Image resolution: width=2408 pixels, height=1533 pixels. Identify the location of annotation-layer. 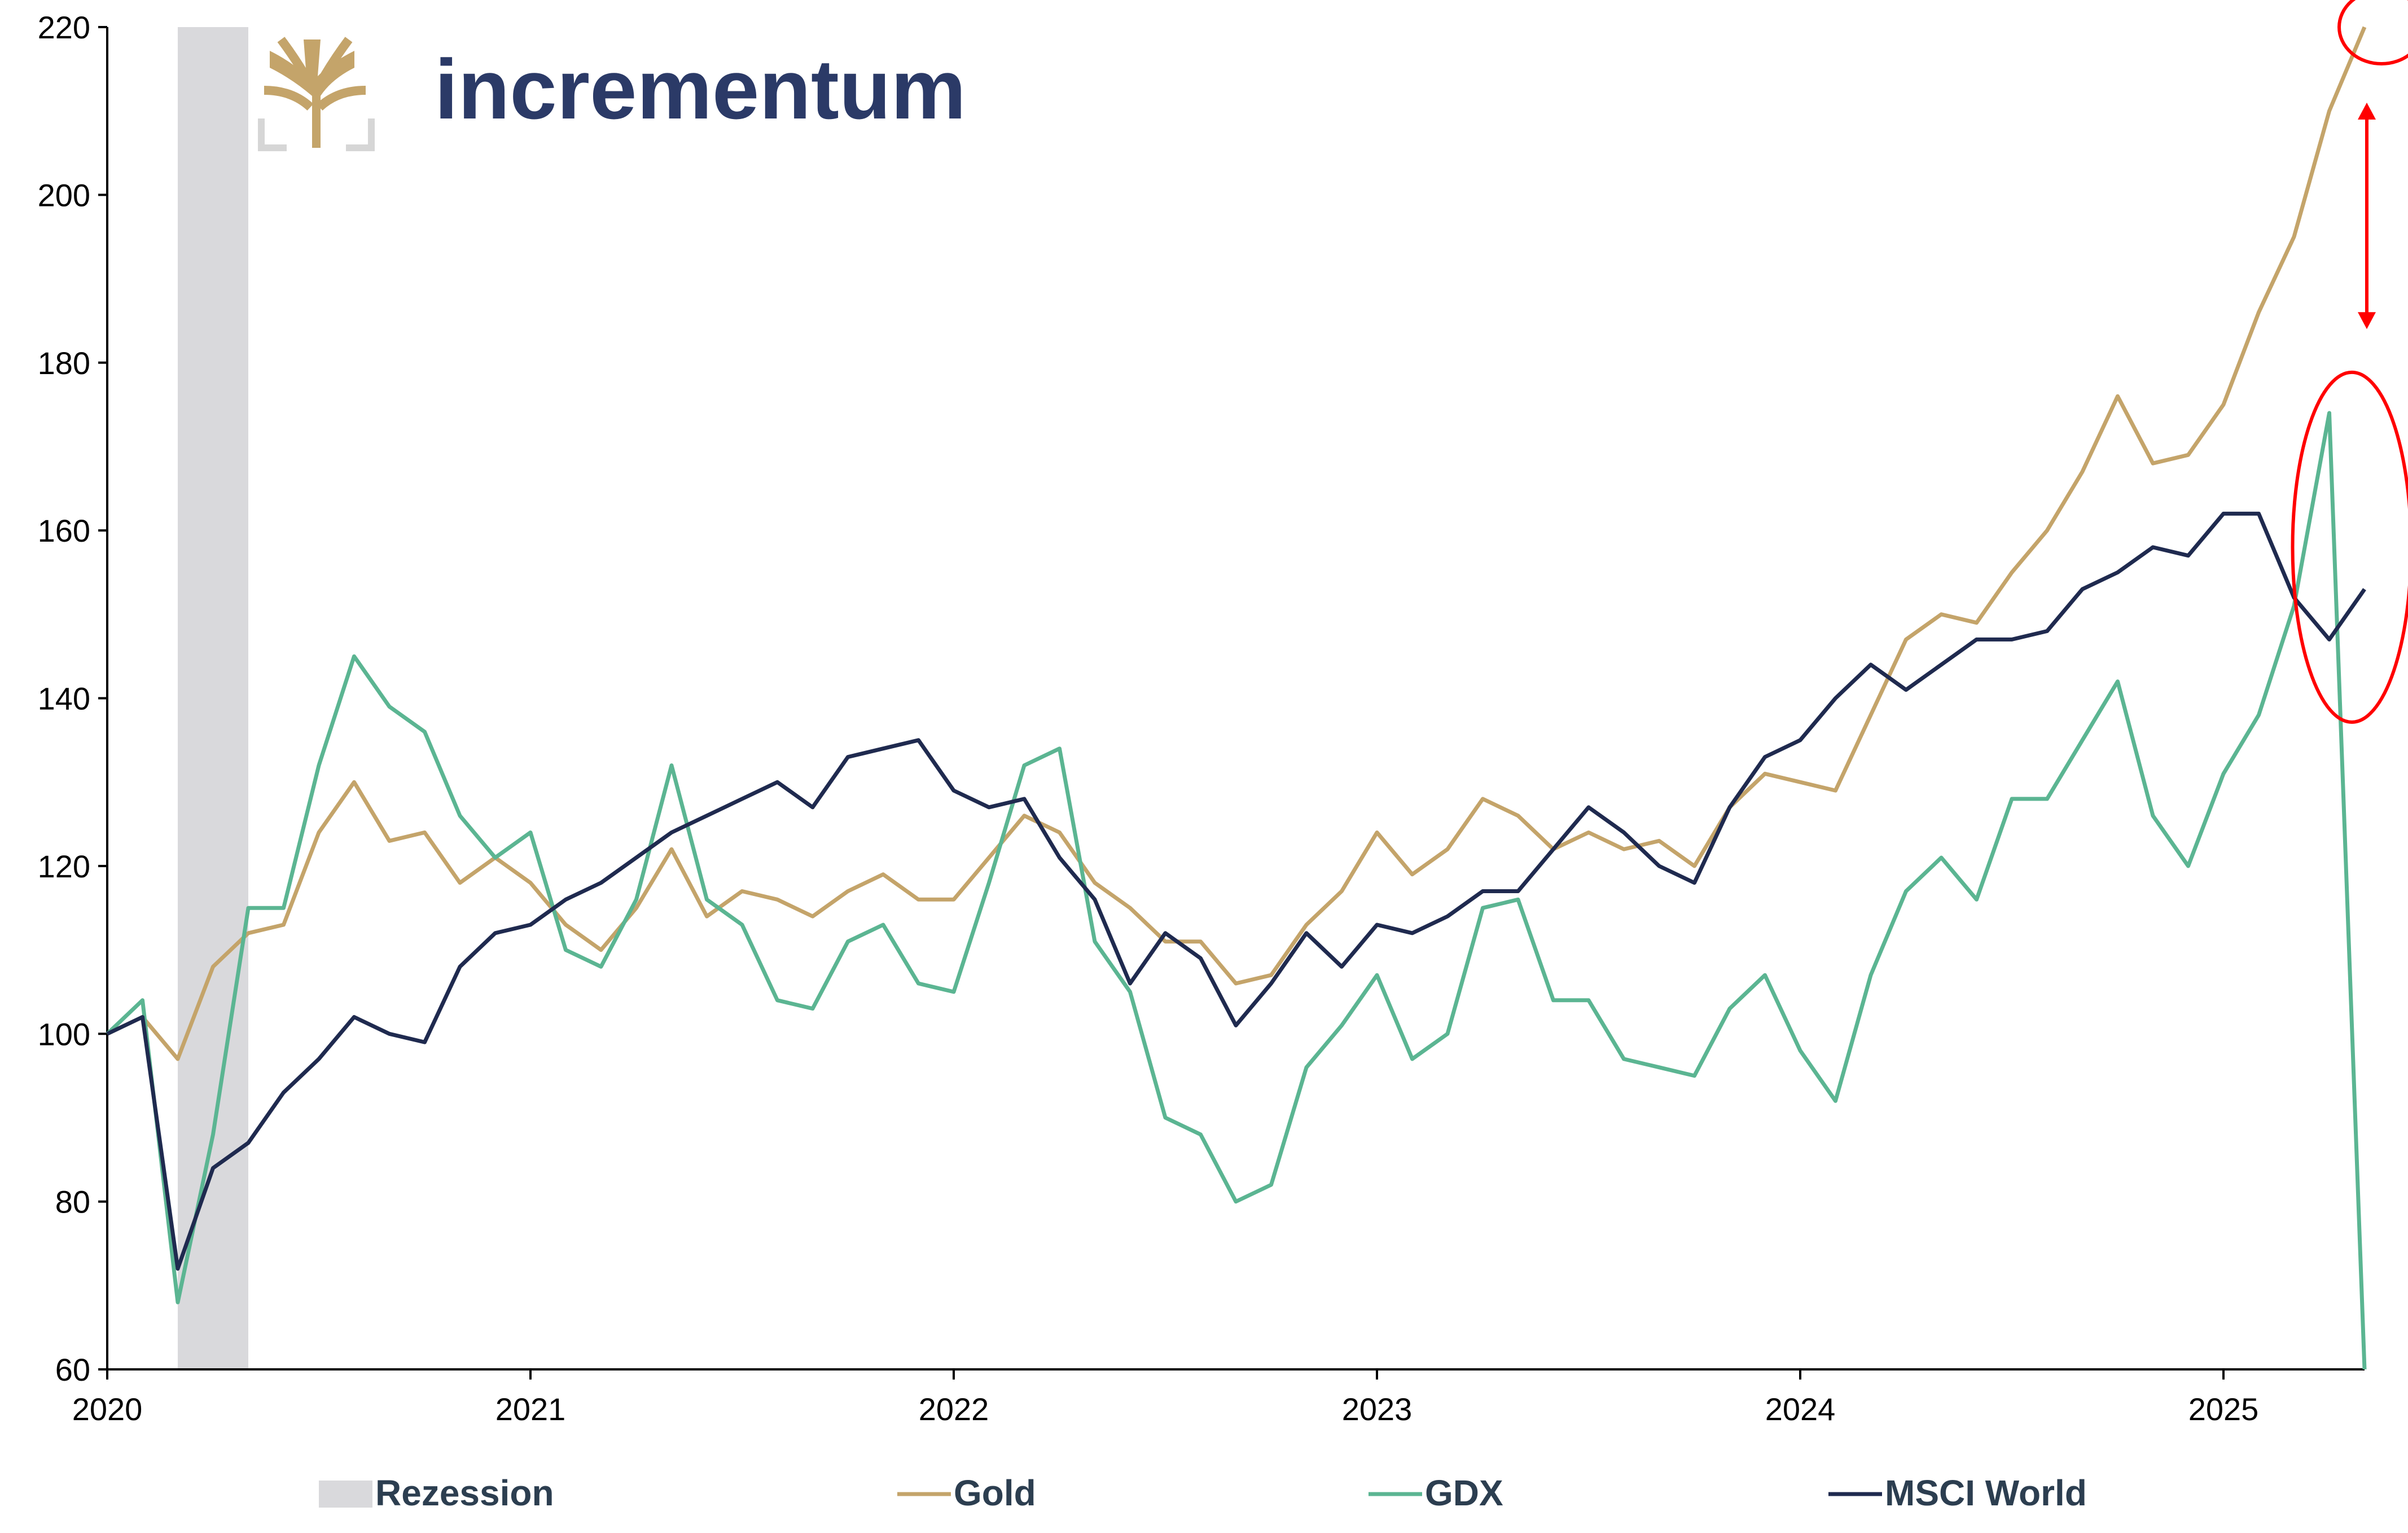
(2350, 362).